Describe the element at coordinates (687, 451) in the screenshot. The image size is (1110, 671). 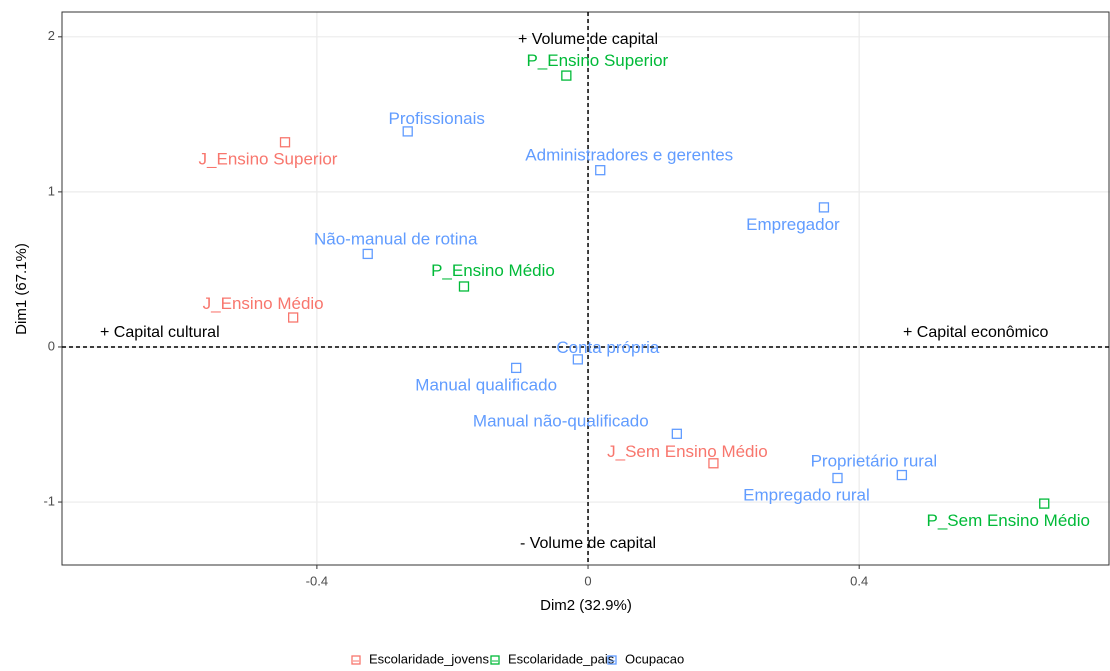
I see `point-label: J_Sem Ensino Médio` at that location.